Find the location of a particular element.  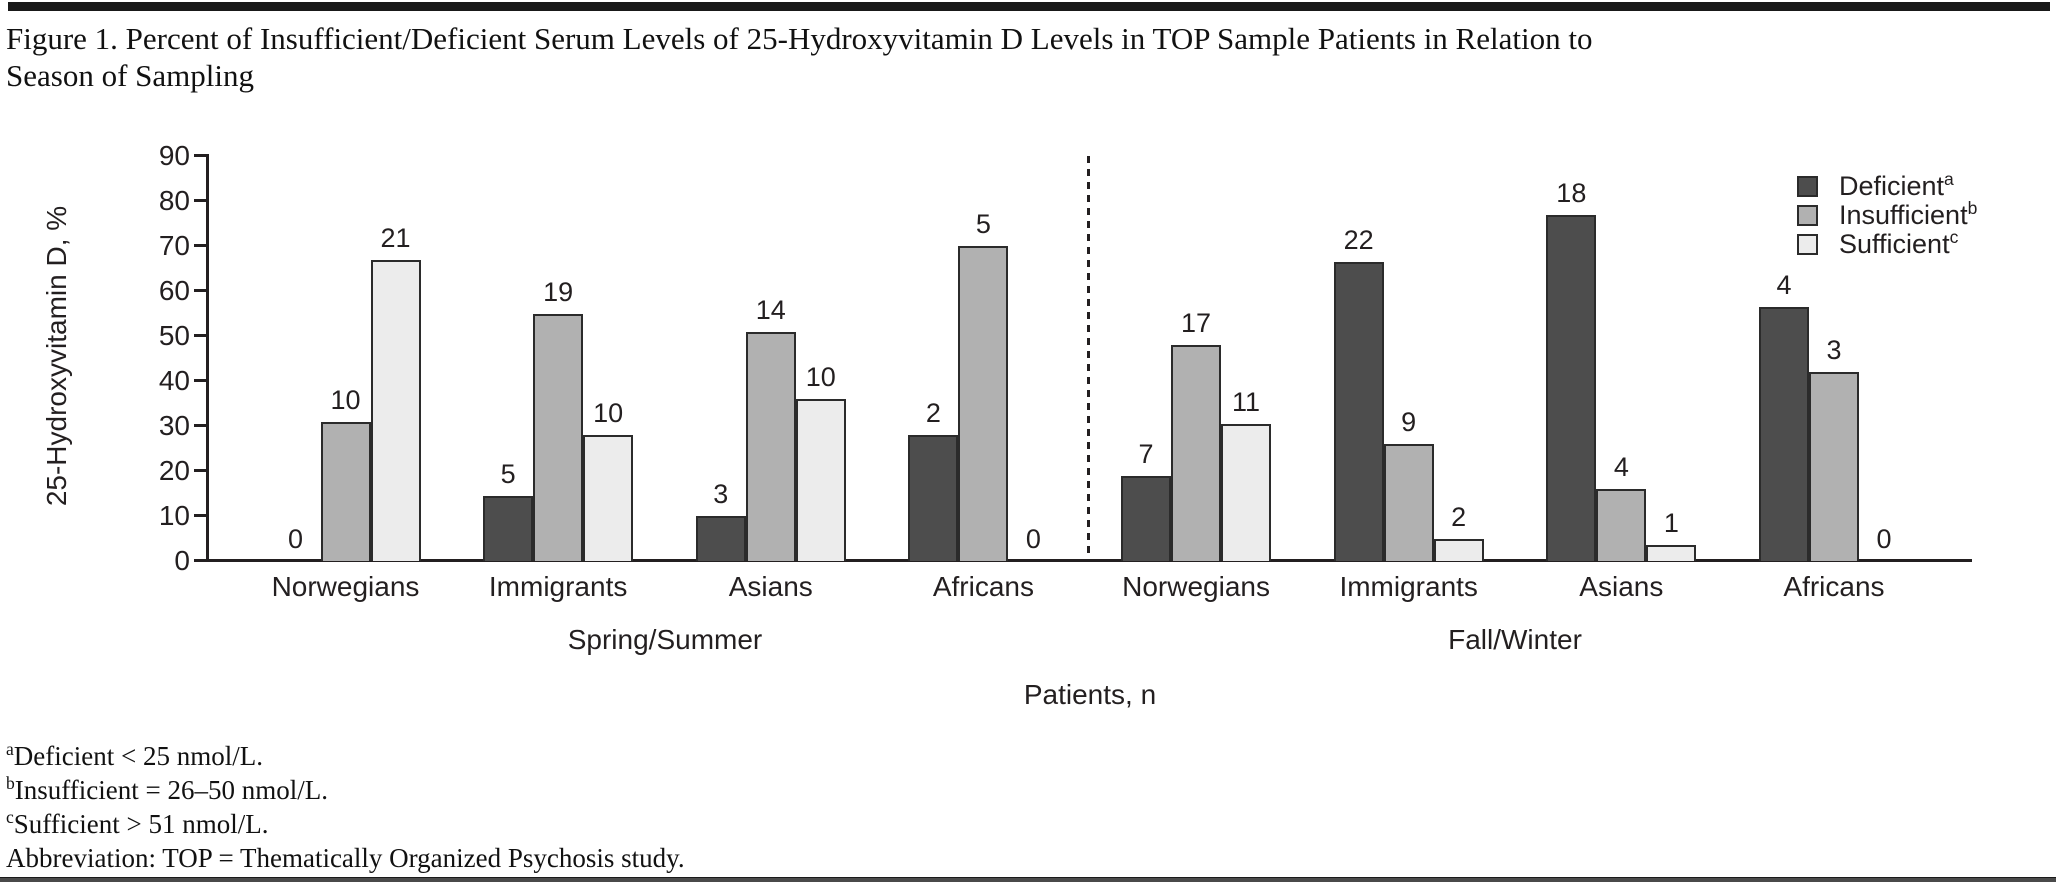

count-label-fall-winter-immigrants-deficient: 22 is located at coordinates (1358, 239).